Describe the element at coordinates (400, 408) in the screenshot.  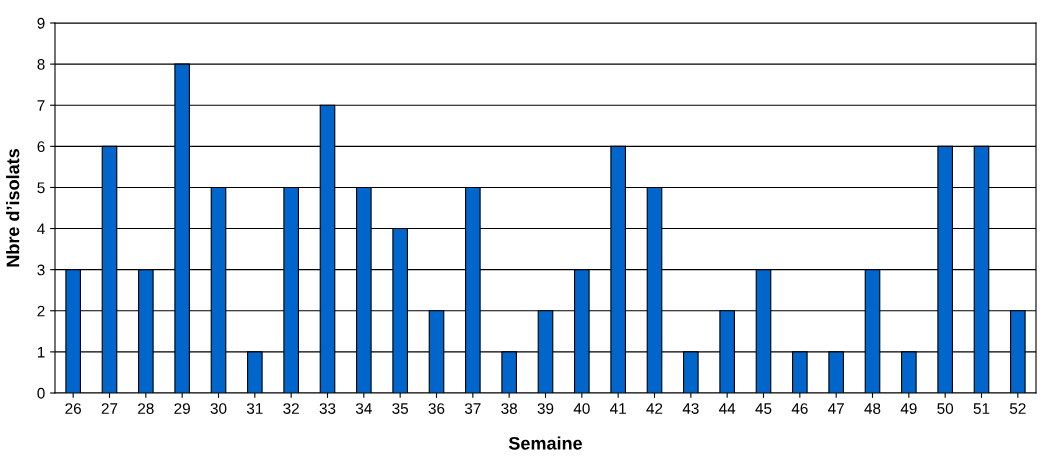
I see `x-tick-label: 35` at that location.